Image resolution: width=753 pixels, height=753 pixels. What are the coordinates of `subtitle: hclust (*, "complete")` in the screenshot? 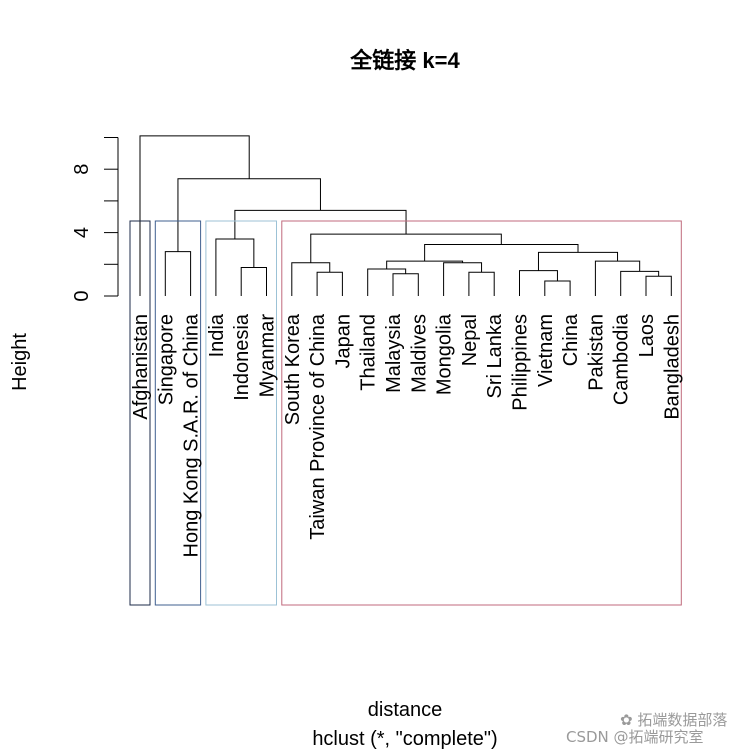 It's located at (404, 739).